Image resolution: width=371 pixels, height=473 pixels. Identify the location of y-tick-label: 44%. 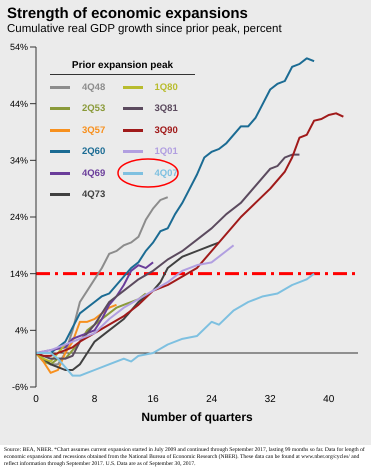
(19, 103).